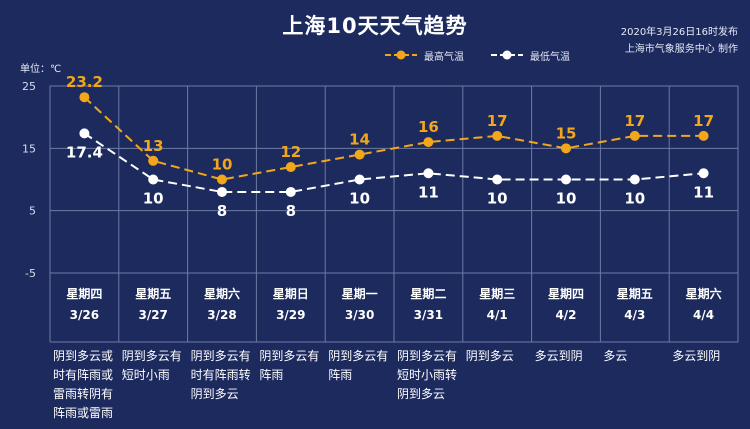 Image resolution: width=750 pixels, height=429 pixels. Describe the element at coordinates (290, 152) in the screenshot. I see `data-label-high: 12` at that location.